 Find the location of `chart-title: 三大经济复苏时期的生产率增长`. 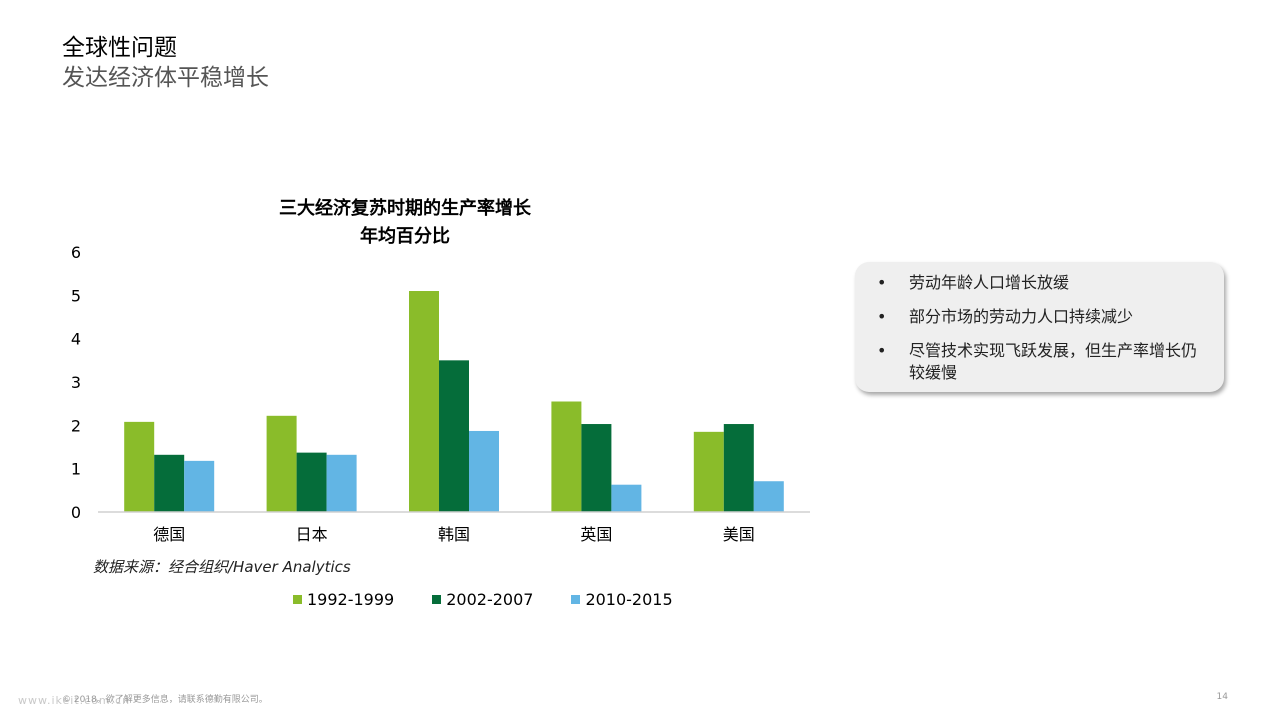

chart-title: 三大经济复苏时期的生产率增长 is located at coordinates (405, 208).